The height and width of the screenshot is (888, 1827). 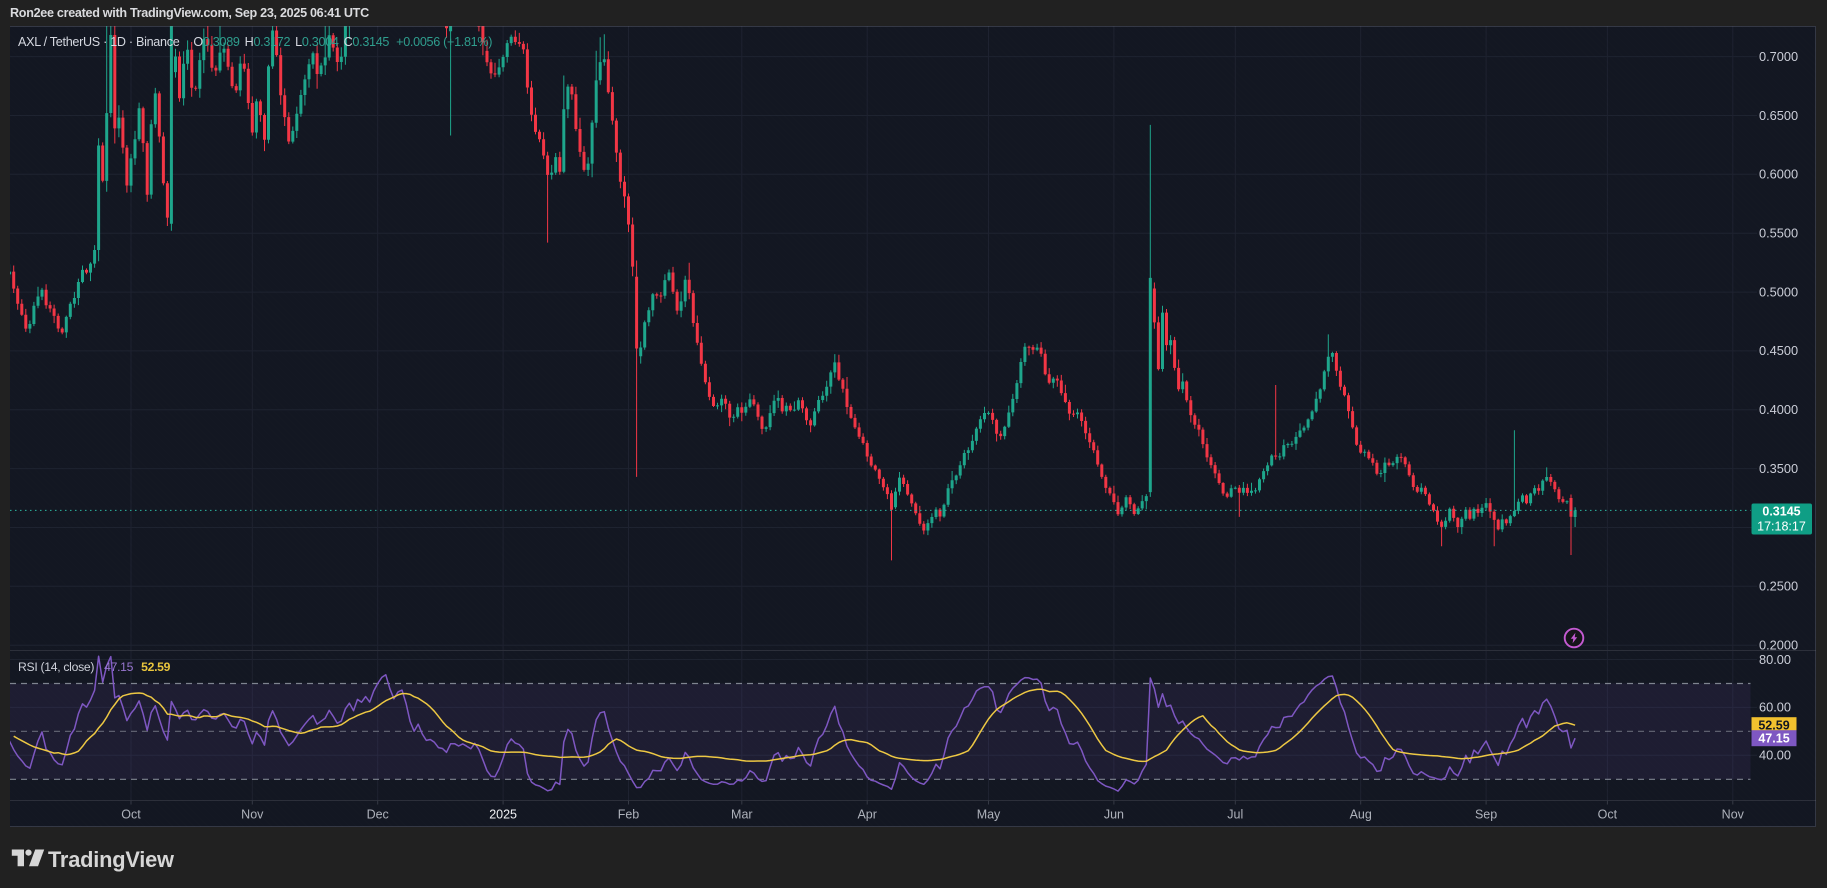 What do you see at coordinates (1778, 409) in the screenshot?
I see `svg-text: 0.4000` at bounding box center [1778, 409].